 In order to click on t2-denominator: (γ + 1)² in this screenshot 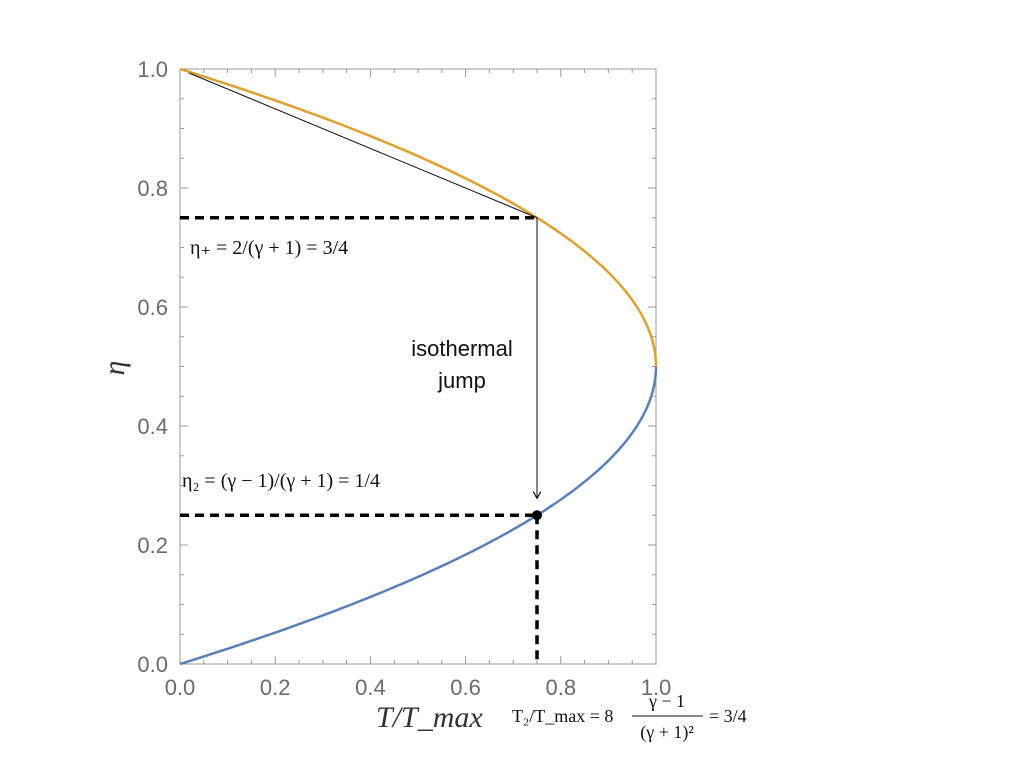, I will do `click(667, 732)`.